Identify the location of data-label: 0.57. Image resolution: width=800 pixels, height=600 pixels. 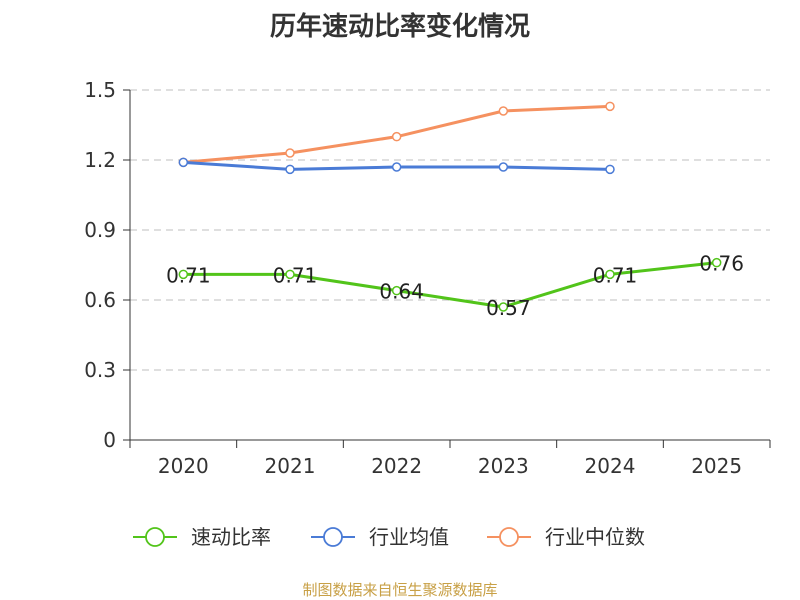
(508, 308).